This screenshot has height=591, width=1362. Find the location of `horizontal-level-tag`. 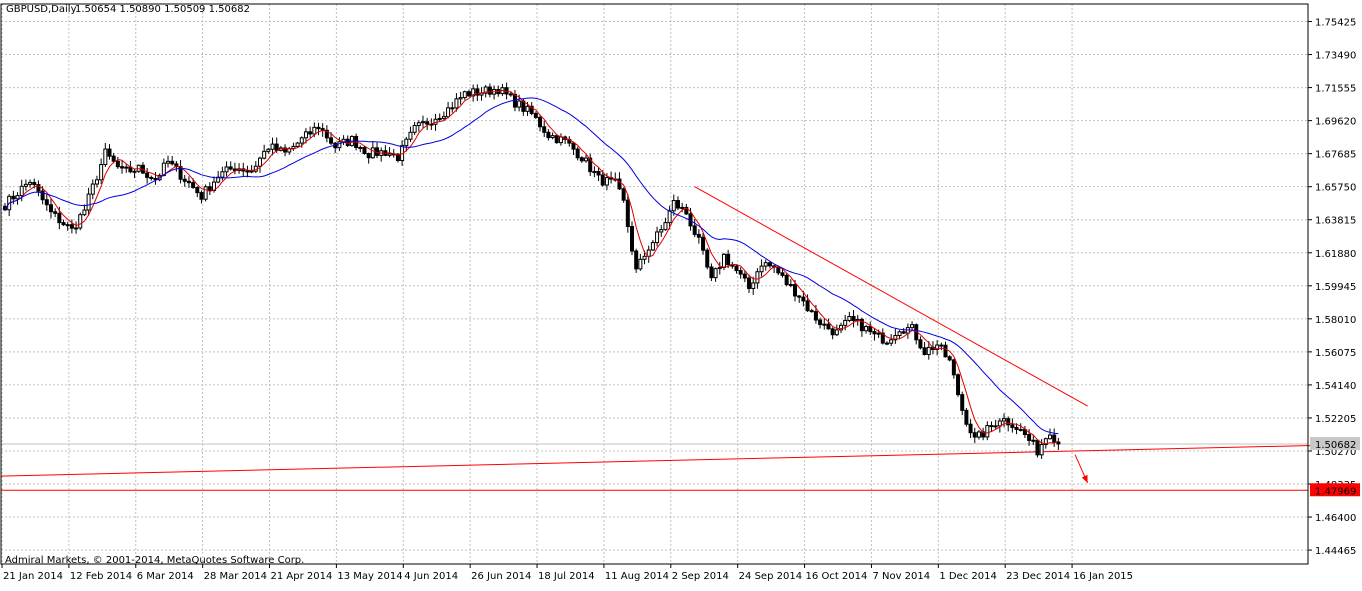

horizontal-level-tag is located at coordinates (1335, 490).